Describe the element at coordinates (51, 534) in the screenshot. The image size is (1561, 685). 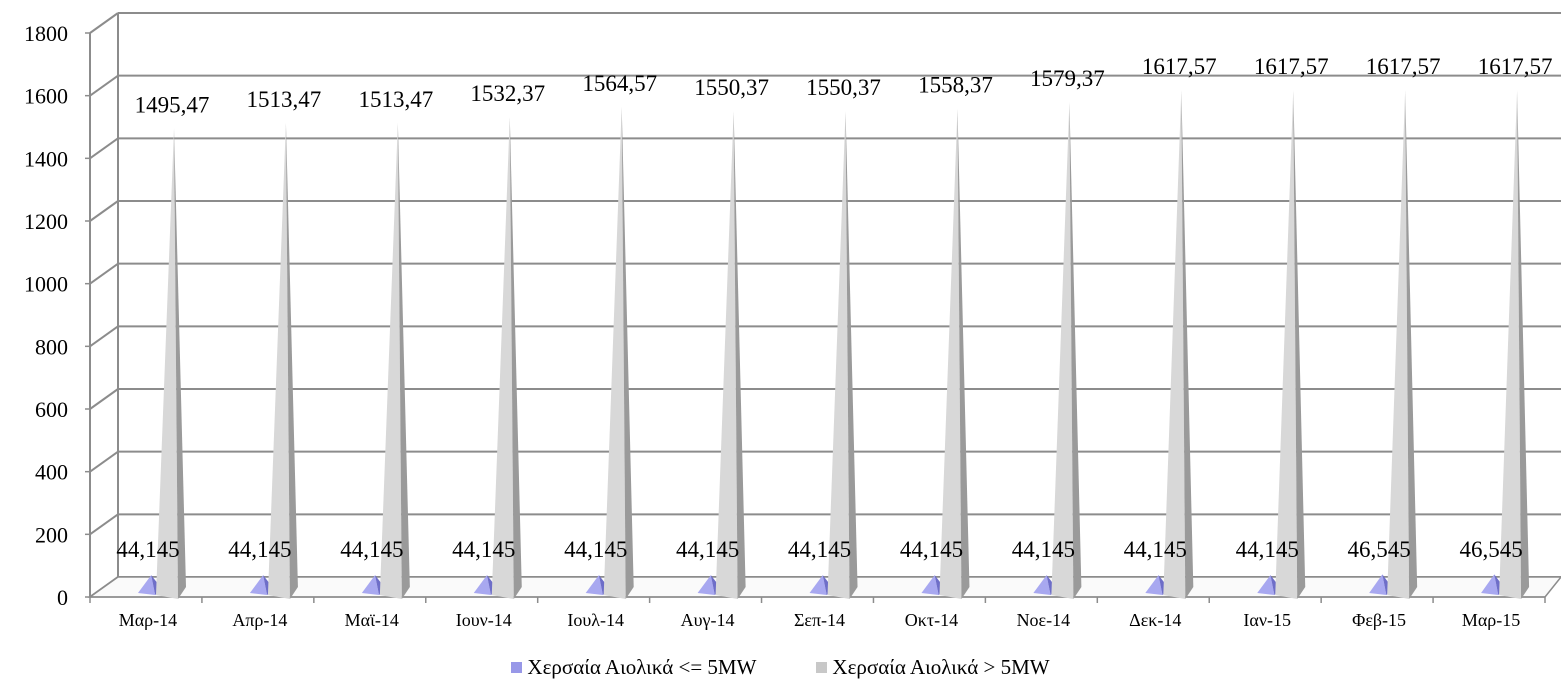
I see `y-tick-label: 200` at that location.